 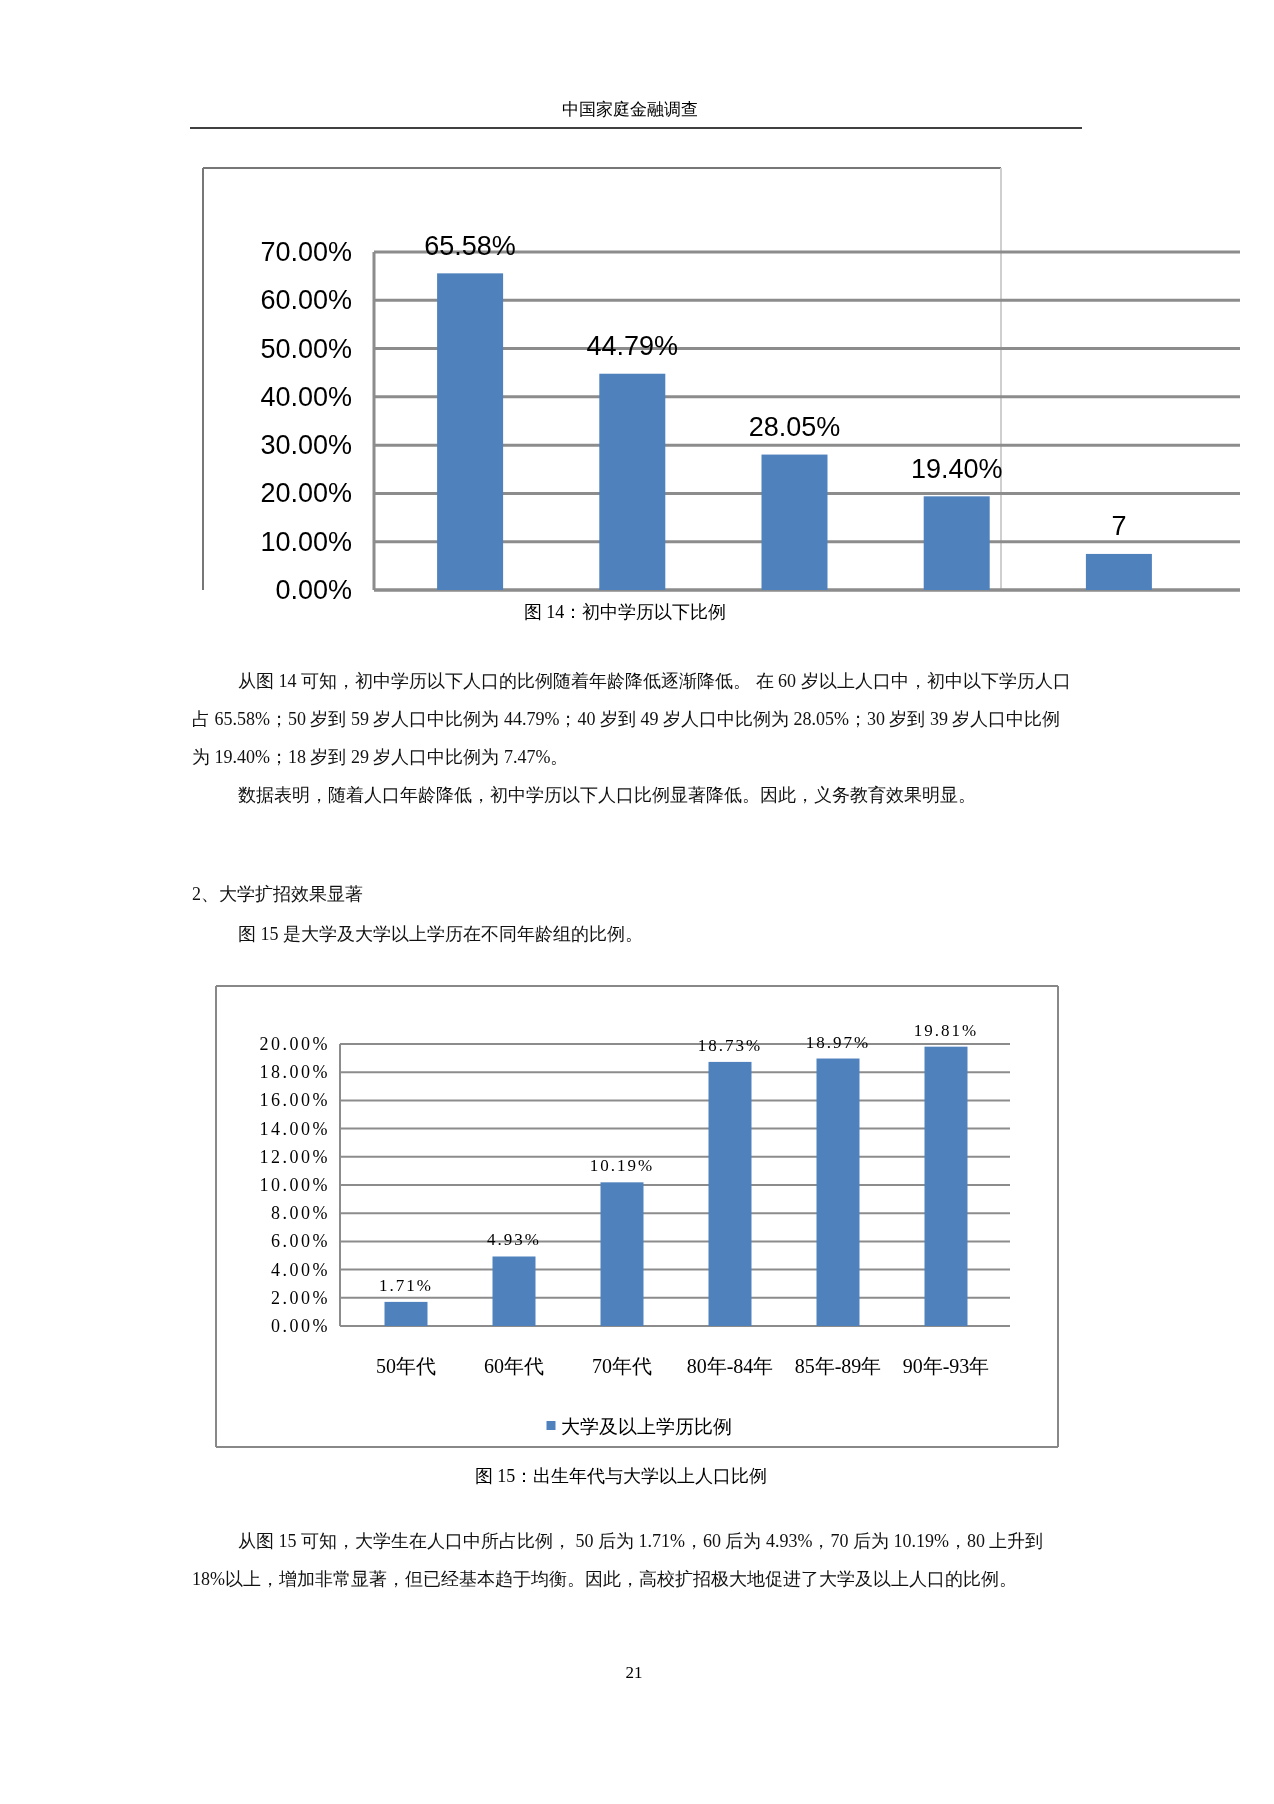 What do you see at coordinates (514, 1240) in the screenshot?
I see `data-label: 4.93%` at bounding box center [514, 1240].